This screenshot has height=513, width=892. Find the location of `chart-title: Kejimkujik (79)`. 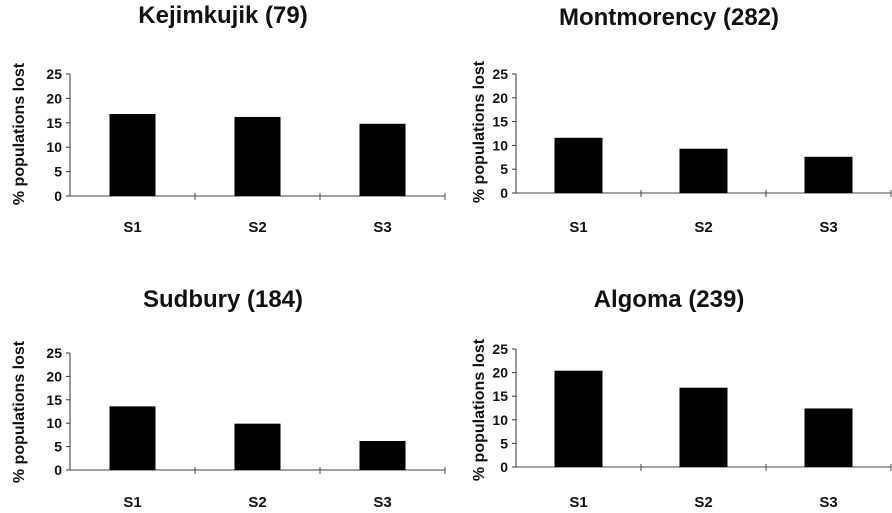

chart-title: Kejimkujik (79) is located at coordinates (223, 15).